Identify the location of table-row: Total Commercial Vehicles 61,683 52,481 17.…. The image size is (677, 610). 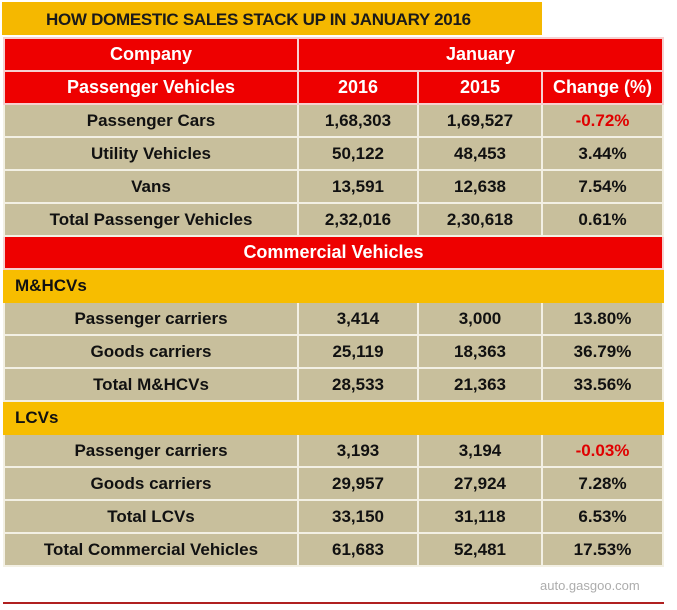
(333, 549).